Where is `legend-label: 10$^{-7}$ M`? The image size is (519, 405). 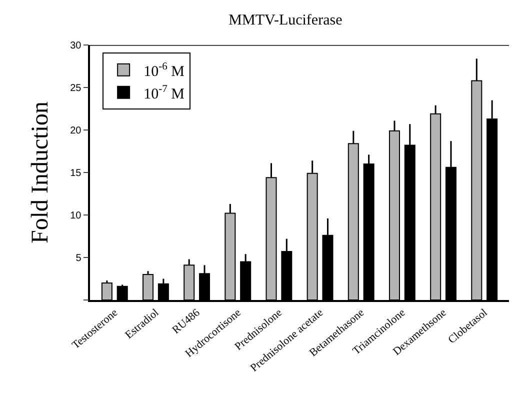 legend-label: 10$^{-7}$ M is located at coordinates (164, 93).